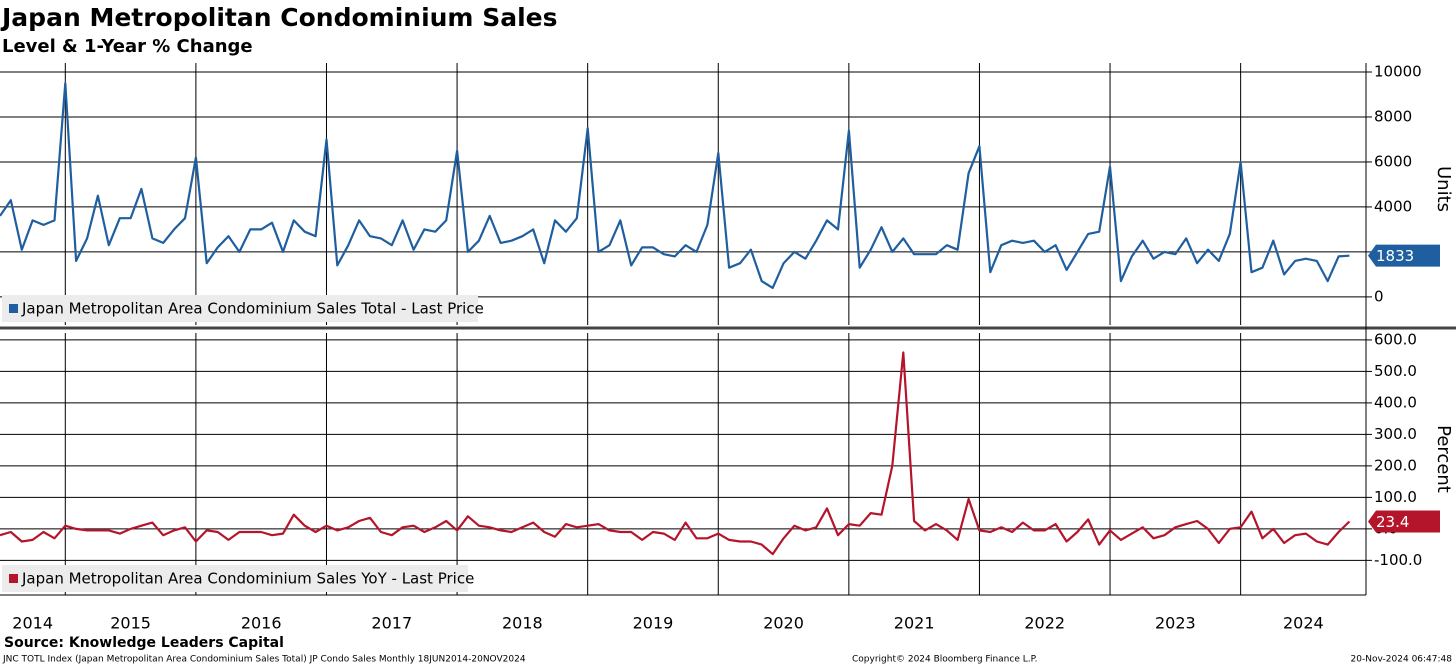 This screenshot has width=1456, height=666. What do you see at coordinates (1379, 296) in the screenshot?
I see `y-tick-label: 0` at bounding box center [1379, 296].